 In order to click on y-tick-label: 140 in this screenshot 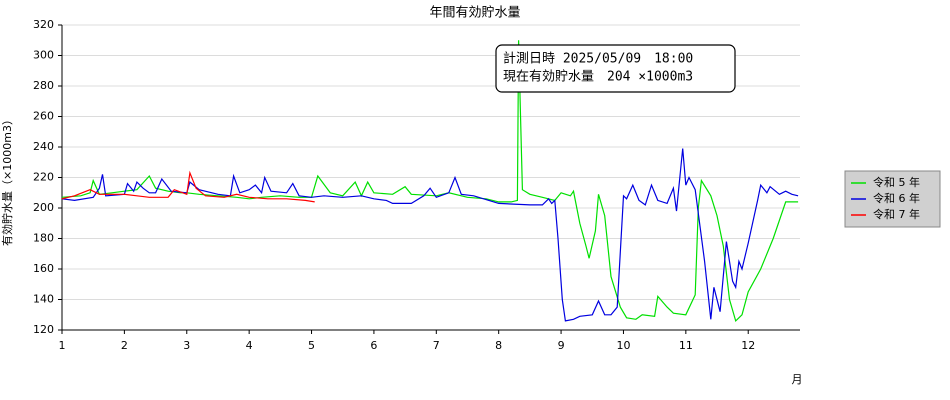, I will do `click(43, 299)`.